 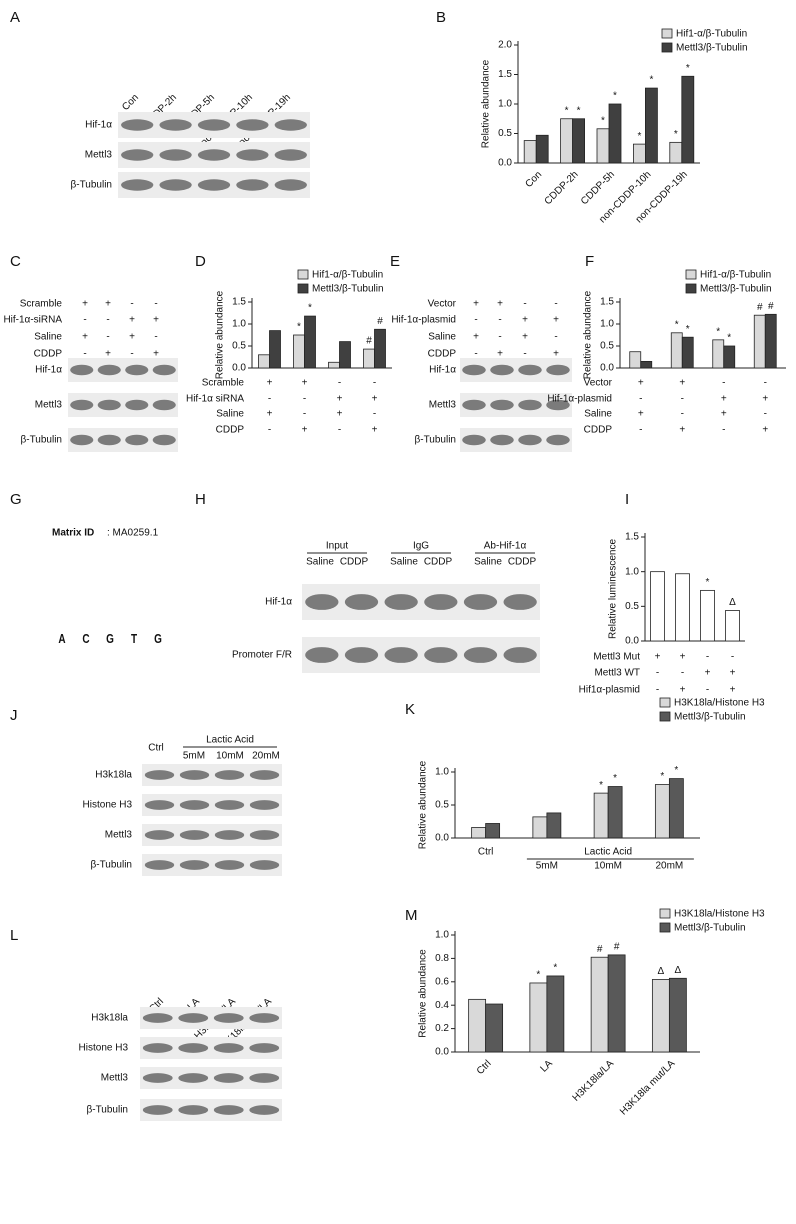 What do you see at coordinates (200, 261) in the screenshot?
I see `panel-label: D` at bounding box center [200, 261].